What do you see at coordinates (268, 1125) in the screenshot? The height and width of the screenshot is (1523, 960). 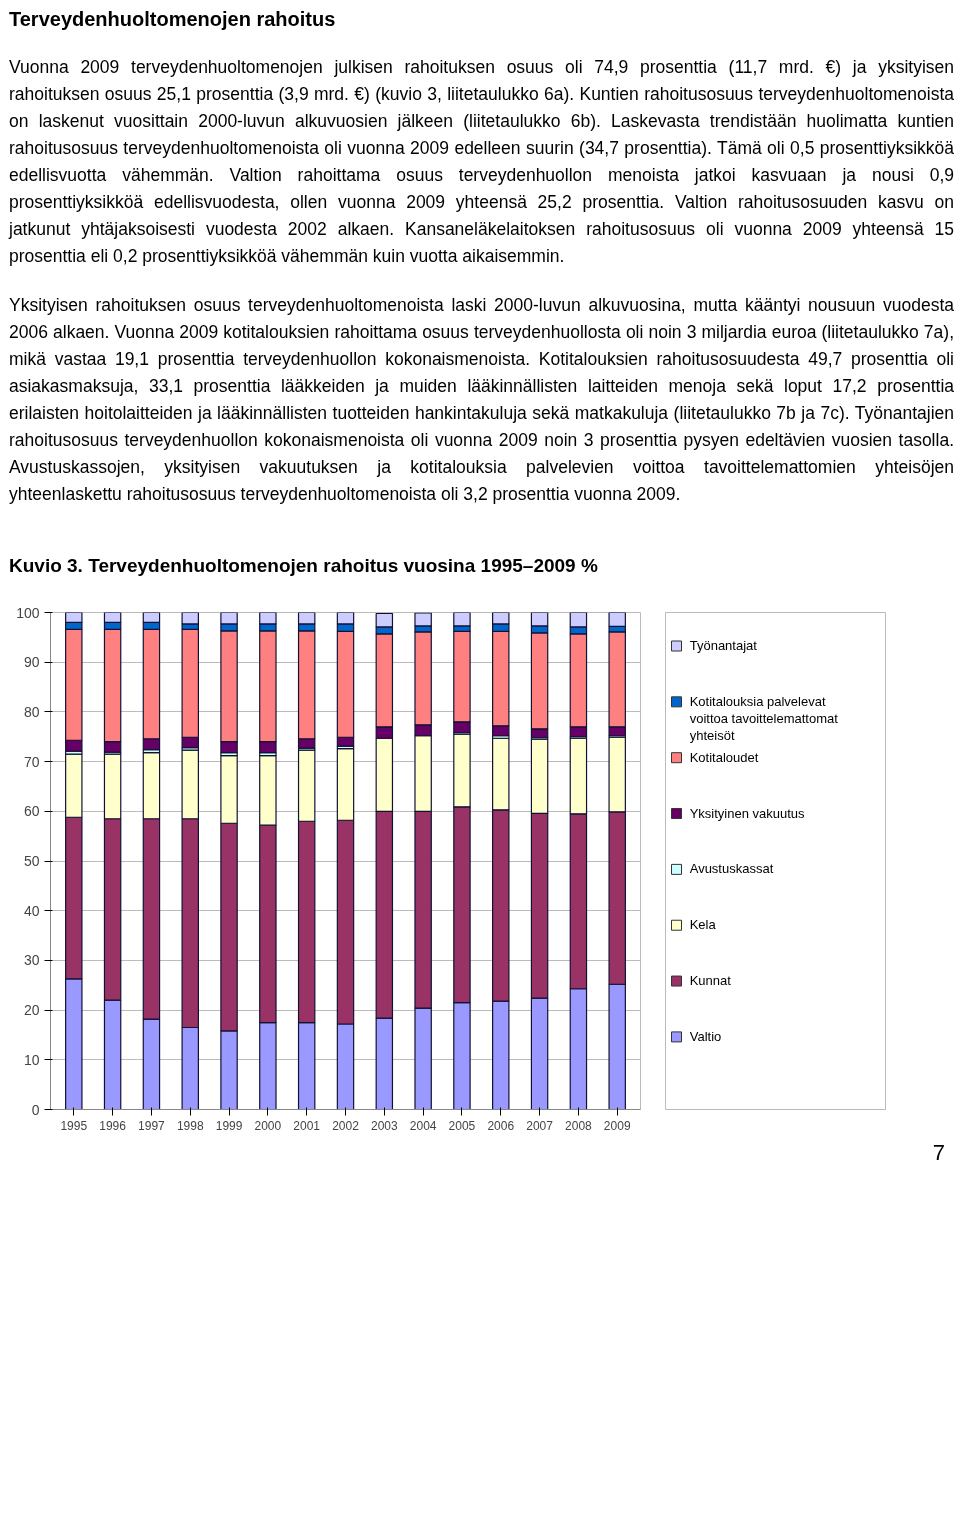 I see `x-tick-label: 2000` at bounding box center [268, 1125].